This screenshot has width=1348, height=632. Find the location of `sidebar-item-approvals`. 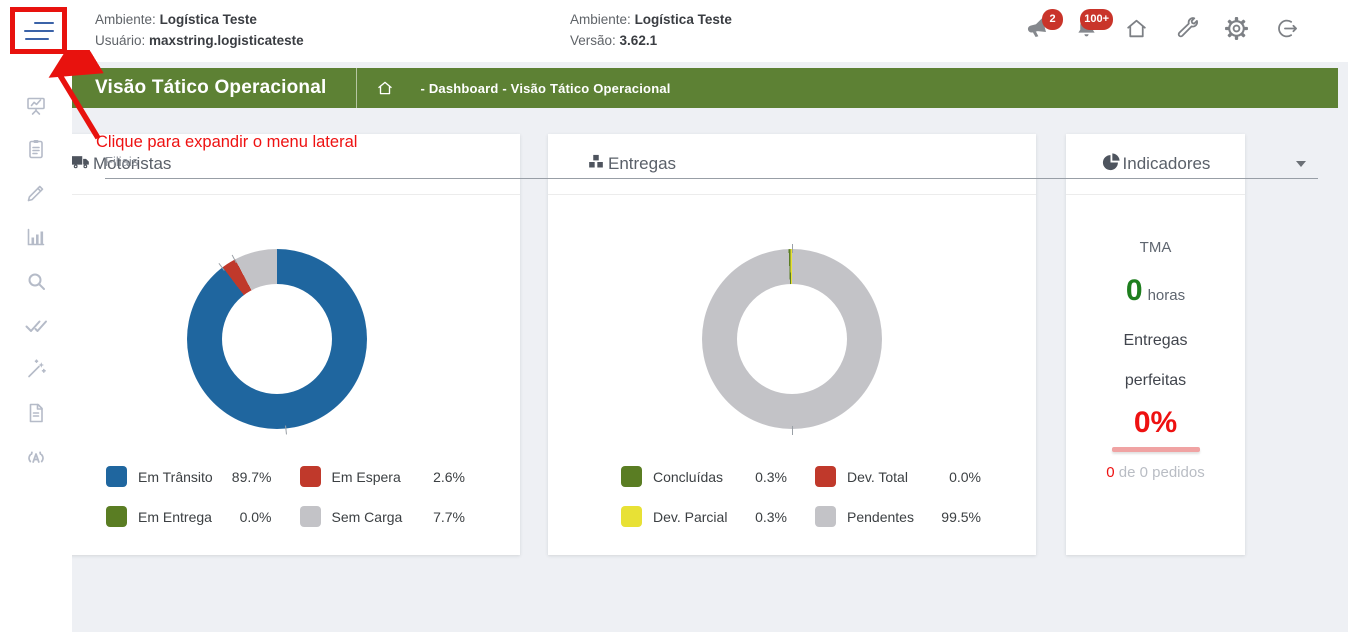

sidebar-item-approvals is located at coordinates (36, 327).